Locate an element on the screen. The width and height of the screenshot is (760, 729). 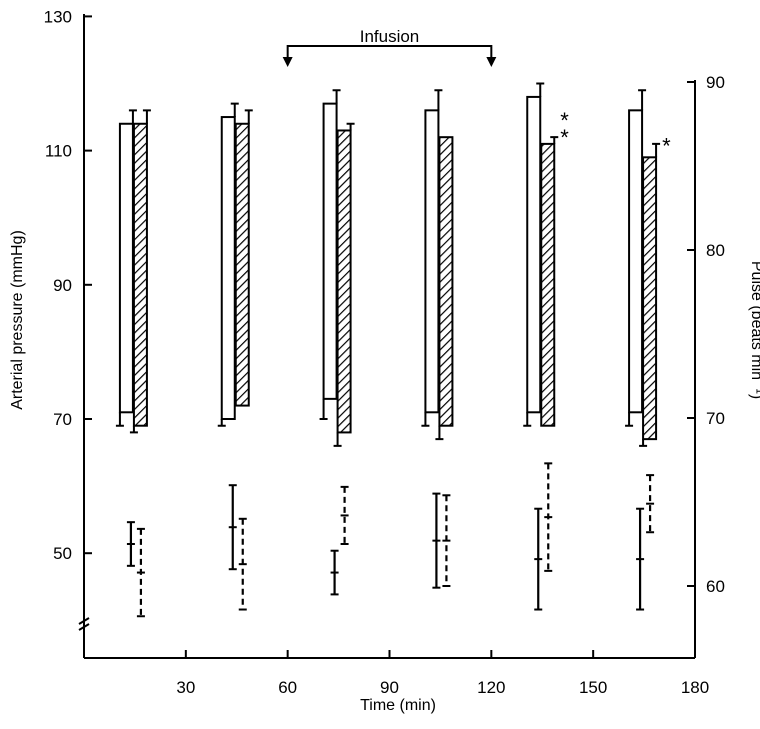
x-ticks: 30 60 90 120 150 180 is located at coordinates (442, 673).